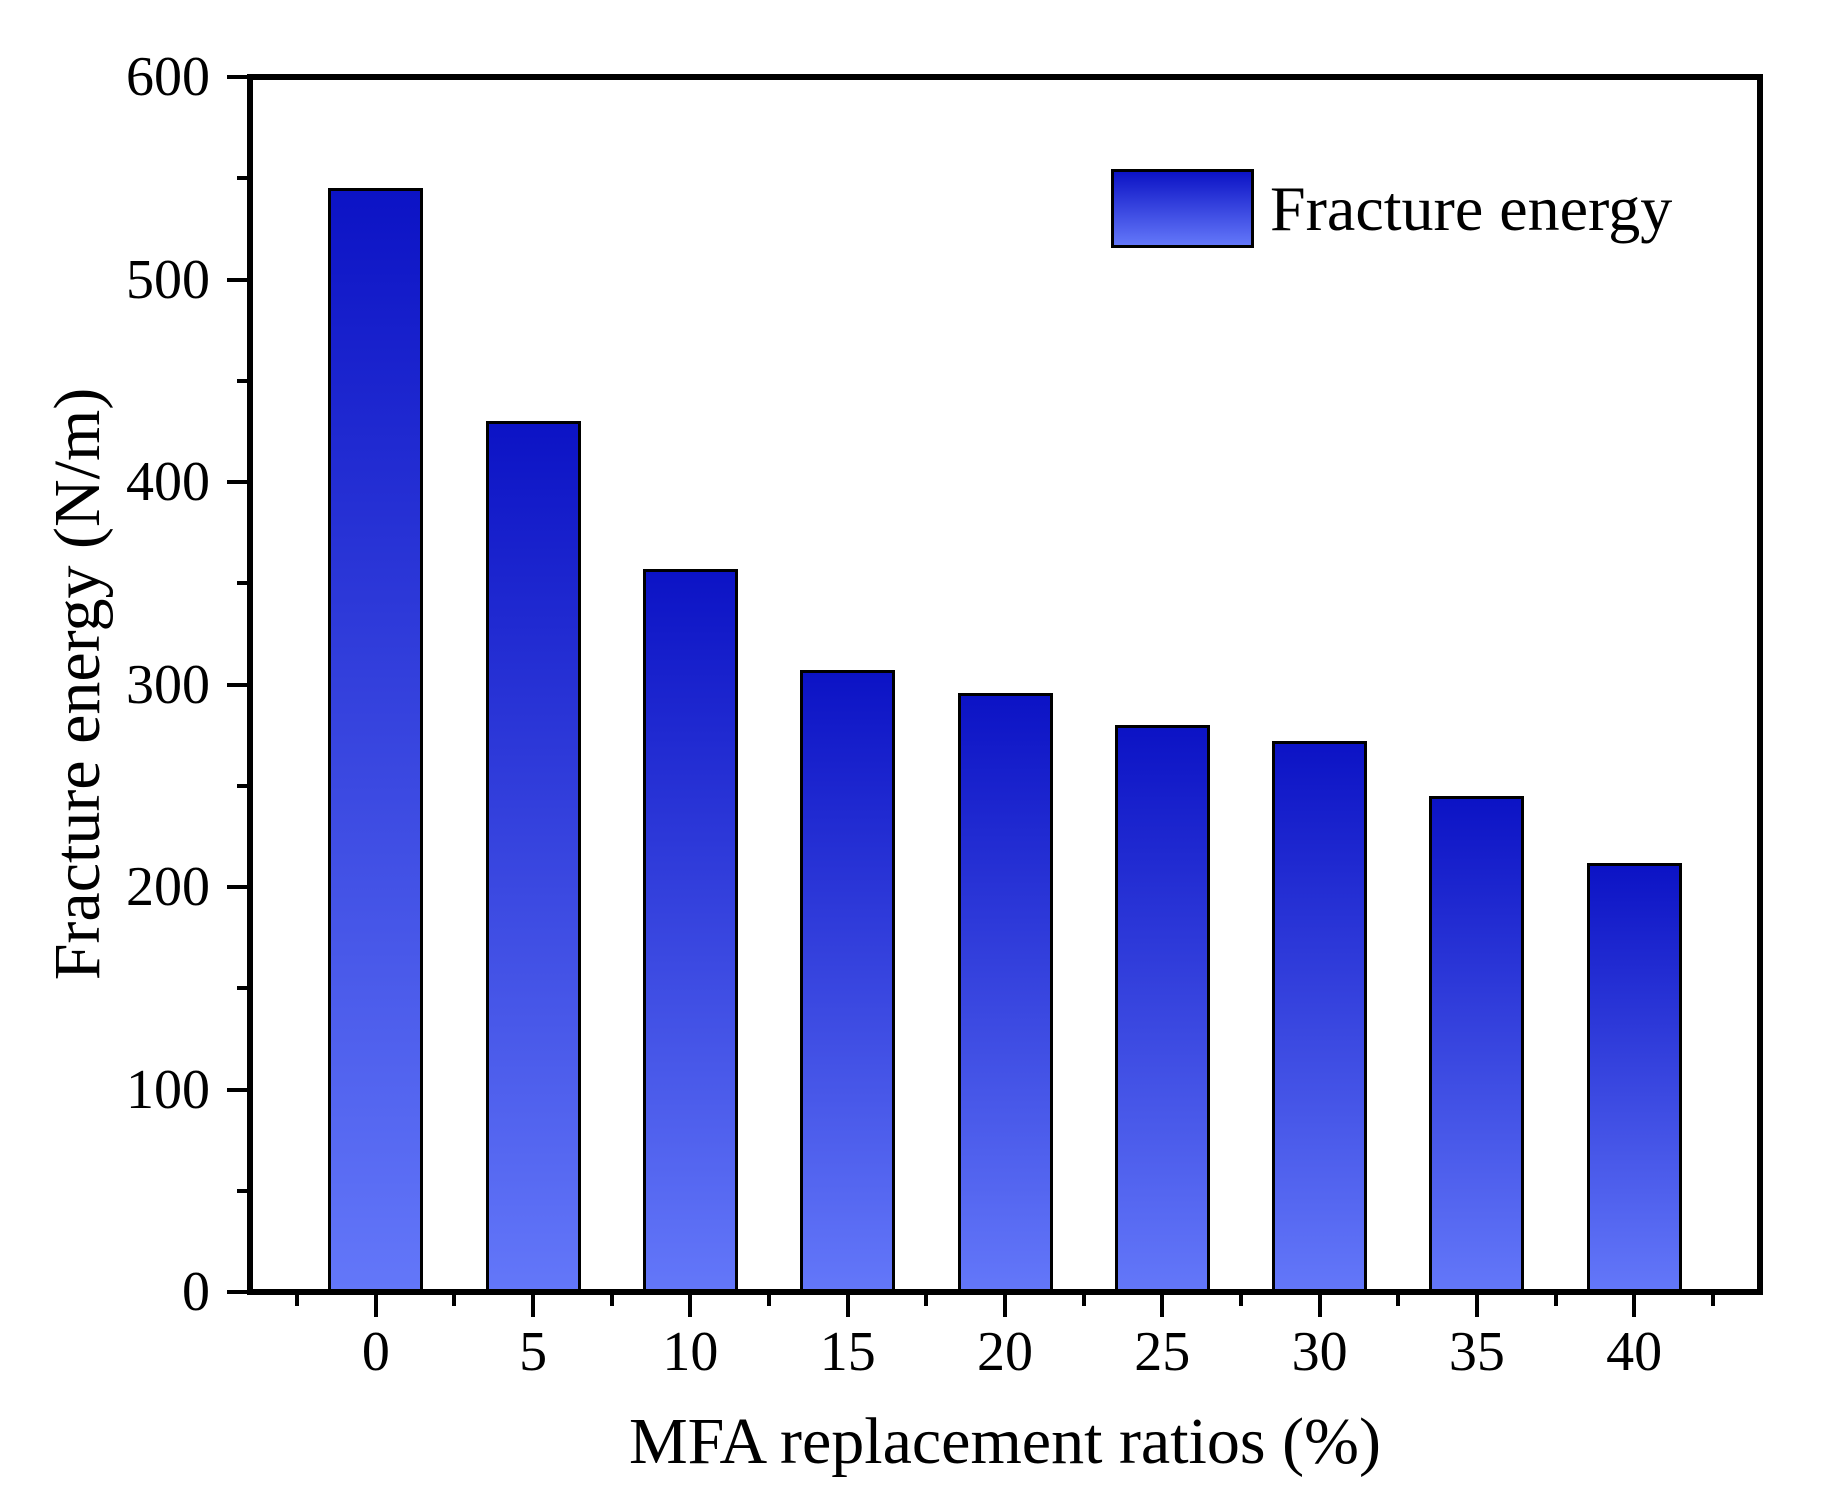  What do you see at coordinates (168, 279) in the screenshot?
I see `y-tick-label: 500` at bounding box center [168, 279].